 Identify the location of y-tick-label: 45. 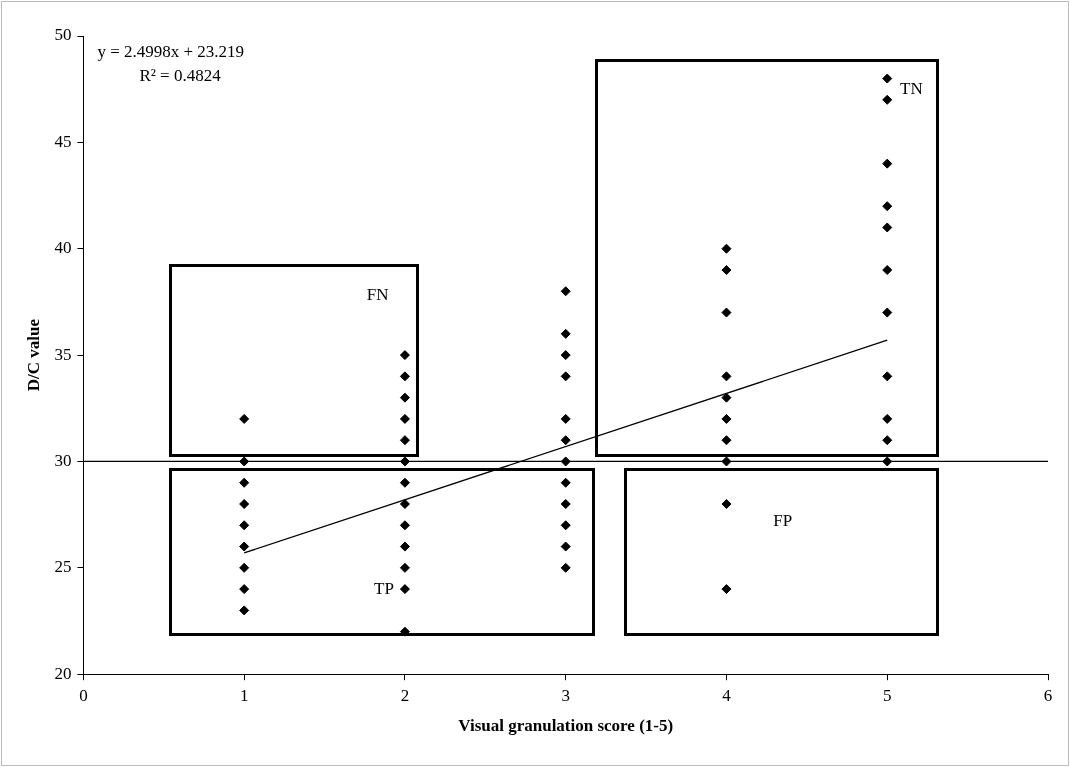
(63, 141).